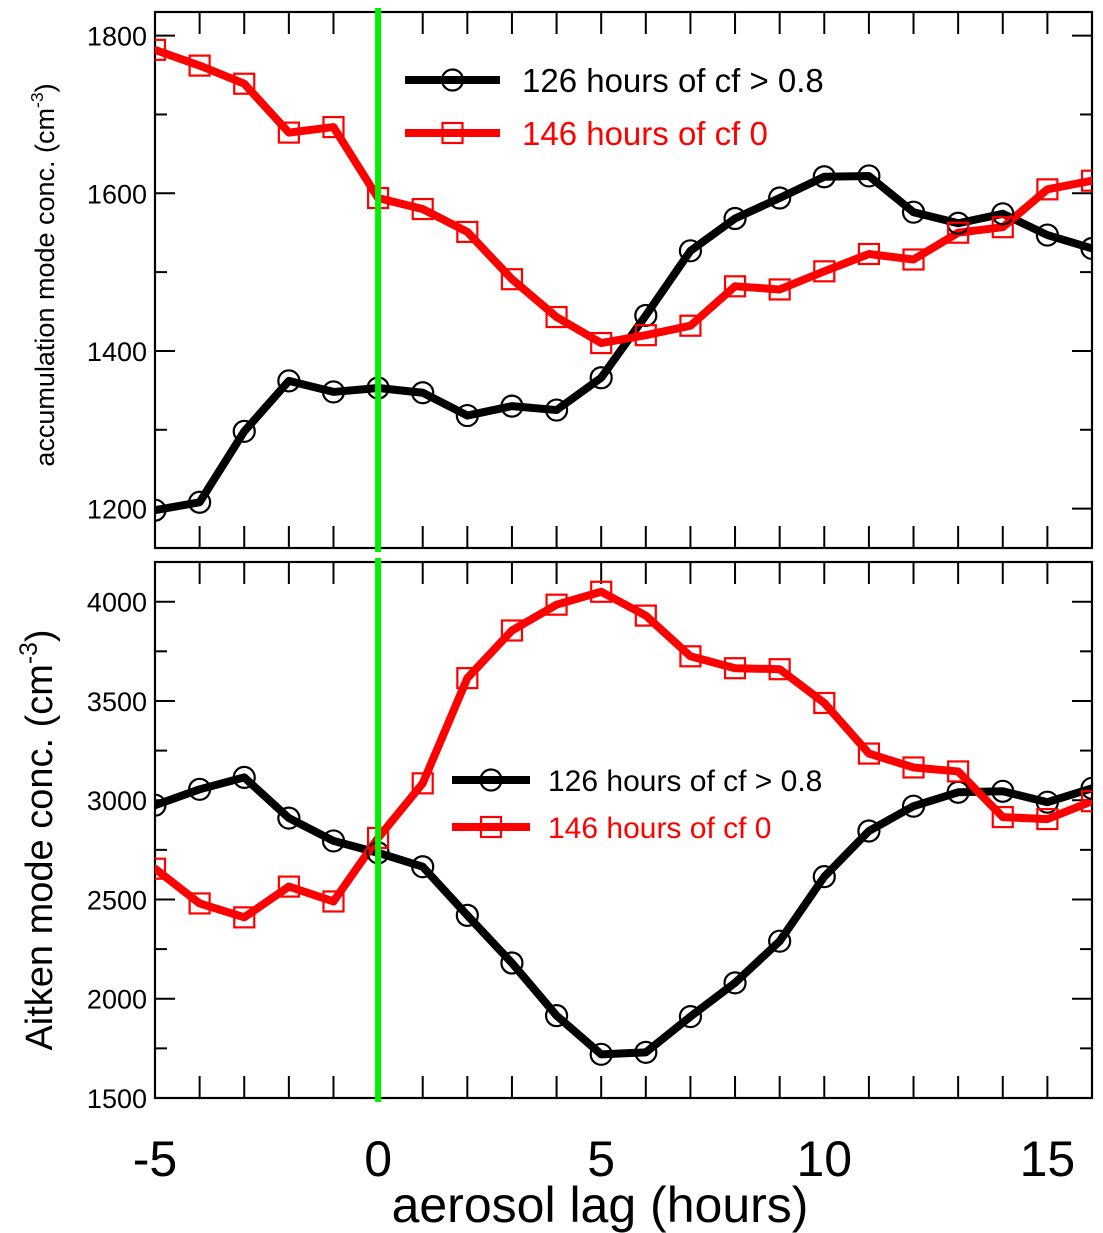 This screenshot has height=1233, width=1103. Describe the element at coordinates (117, 801) in the screenshot. I see `y-tick-label: 3000` at that location.